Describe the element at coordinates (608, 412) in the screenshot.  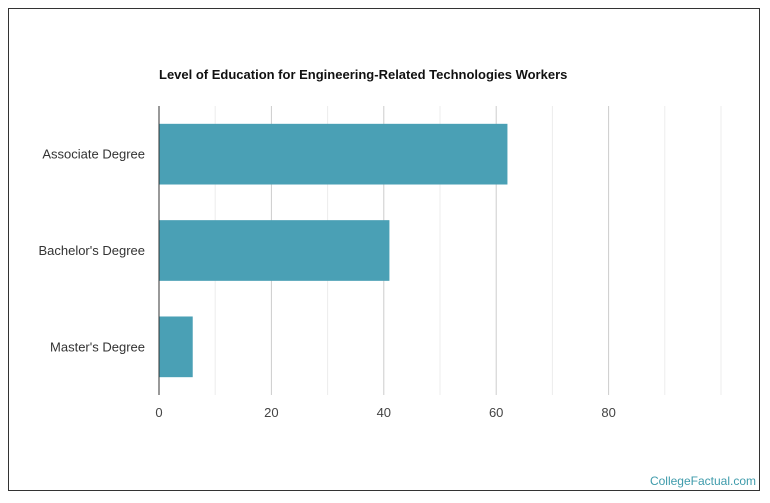
I see `x-tick-label: 80` at that location.